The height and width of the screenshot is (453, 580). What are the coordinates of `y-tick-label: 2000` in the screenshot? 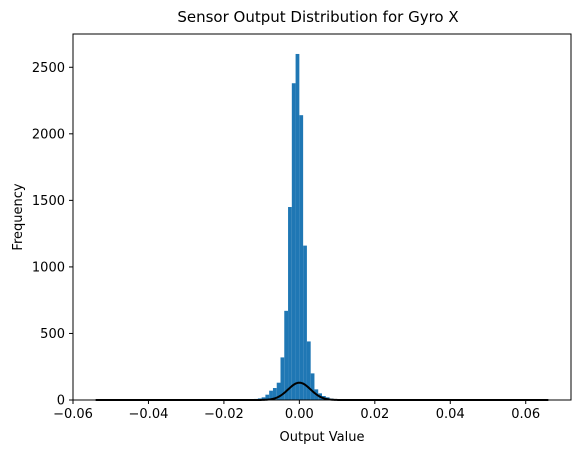 It's located at (48, 134).